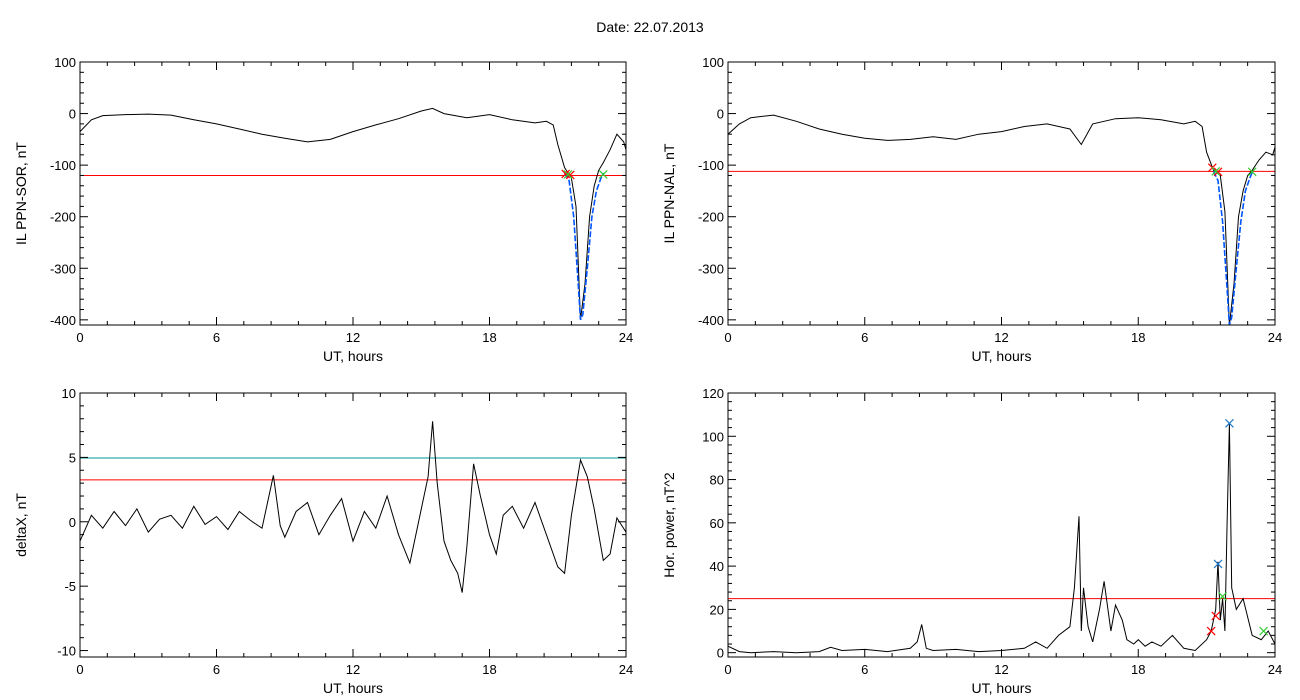 The image size is (1300, 700). I want to click on y-tick-label: 10, so click(69, 393).